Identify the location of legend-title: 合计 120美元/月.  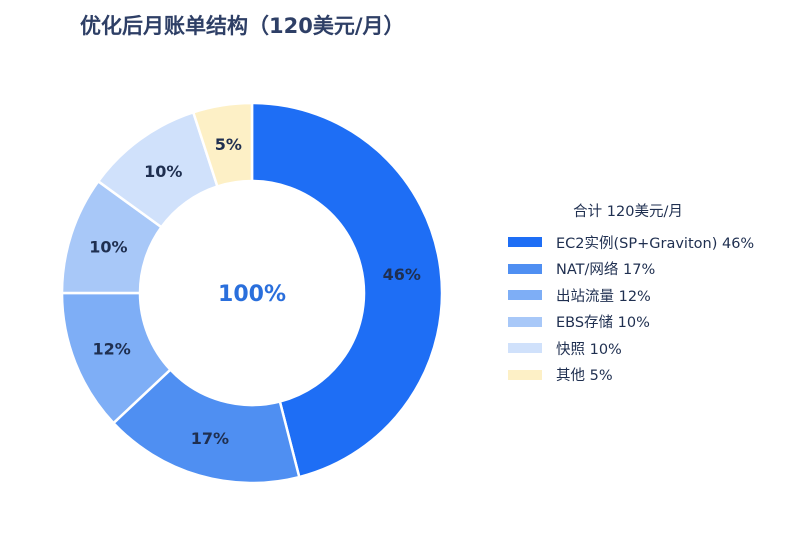
(628, 212).